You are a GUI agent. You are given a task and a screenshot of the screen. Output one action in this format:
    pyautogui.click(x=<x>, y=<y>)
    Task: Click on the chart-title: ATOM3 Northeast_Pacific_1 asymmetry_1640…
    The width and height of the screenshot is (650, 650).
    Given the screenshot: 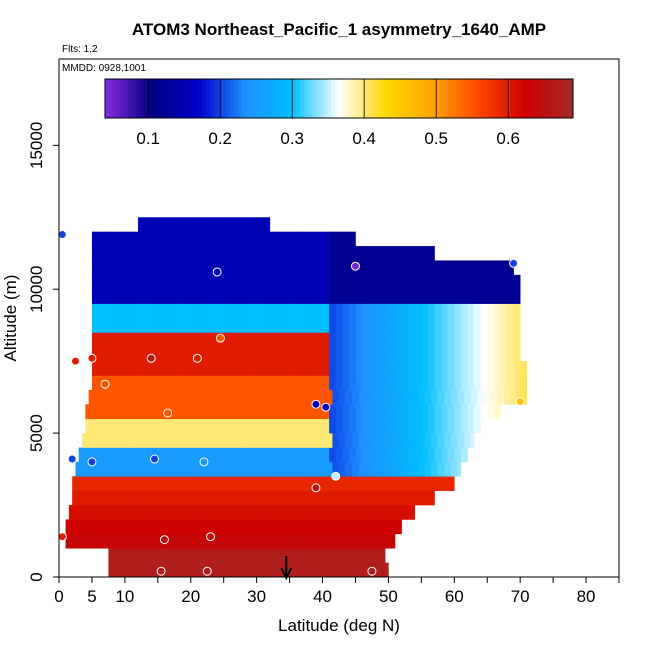 What is the action you would take?
    pyautogui.click(x=339, y=29)
    